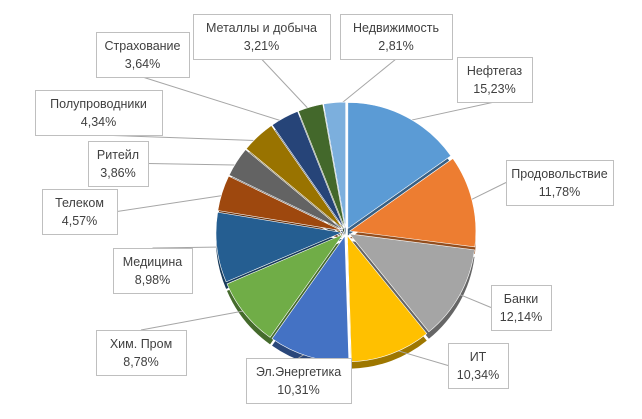 This screenshot has height=419, width=642. I want to click on slice-7-label-box, so click(153, 271).